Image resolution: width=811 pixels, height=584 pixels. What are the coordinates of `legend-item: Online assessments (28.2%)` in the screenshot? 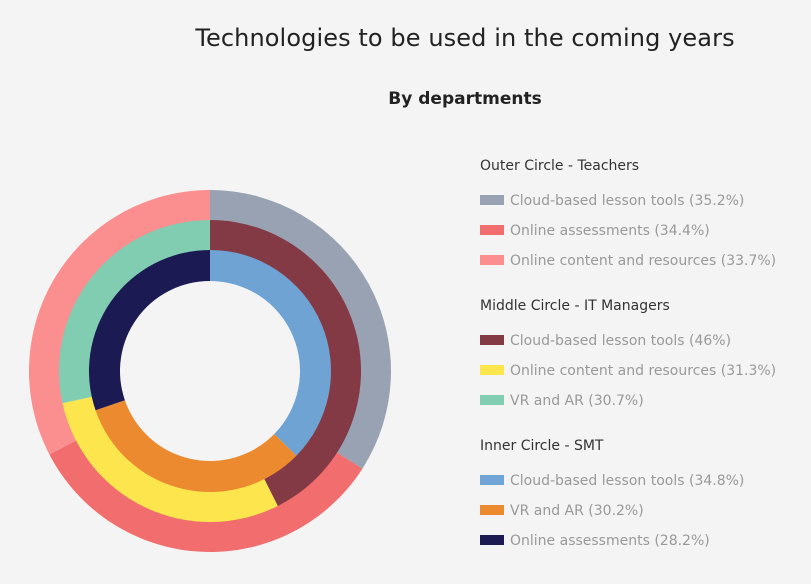 It's located at (595, 541).